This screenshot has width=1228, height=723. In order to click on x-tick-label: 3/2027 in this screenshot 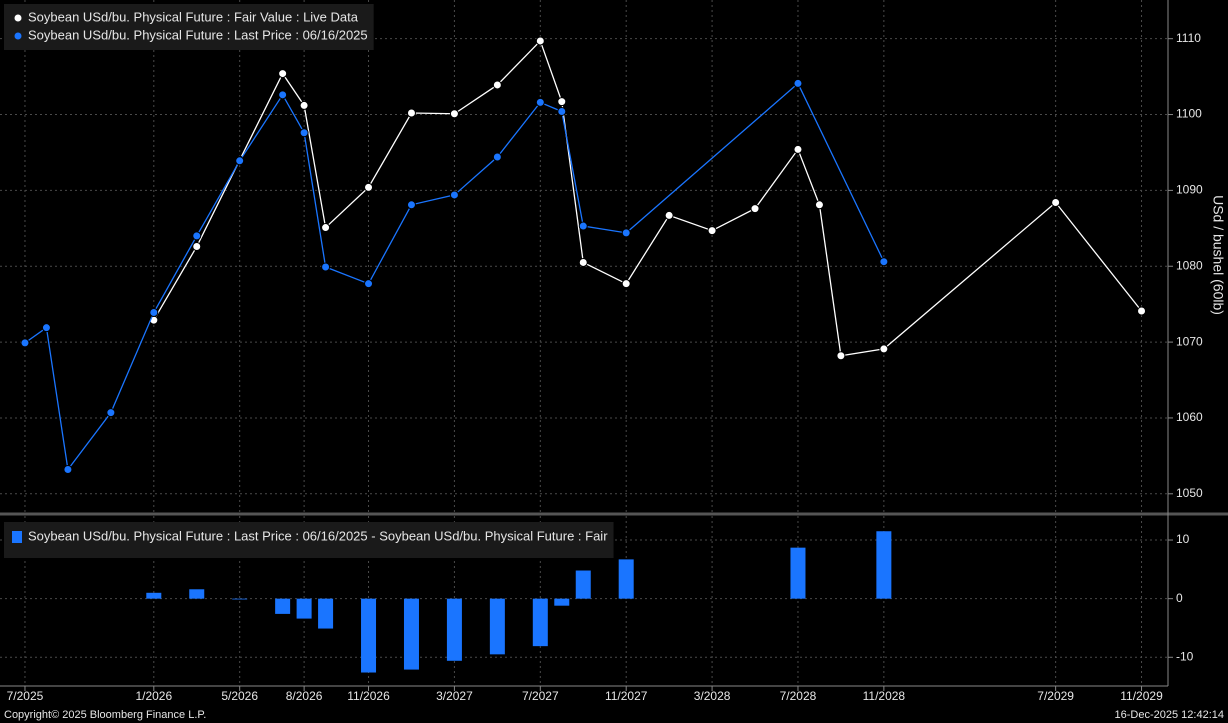, I will do `click(454, 696)`.